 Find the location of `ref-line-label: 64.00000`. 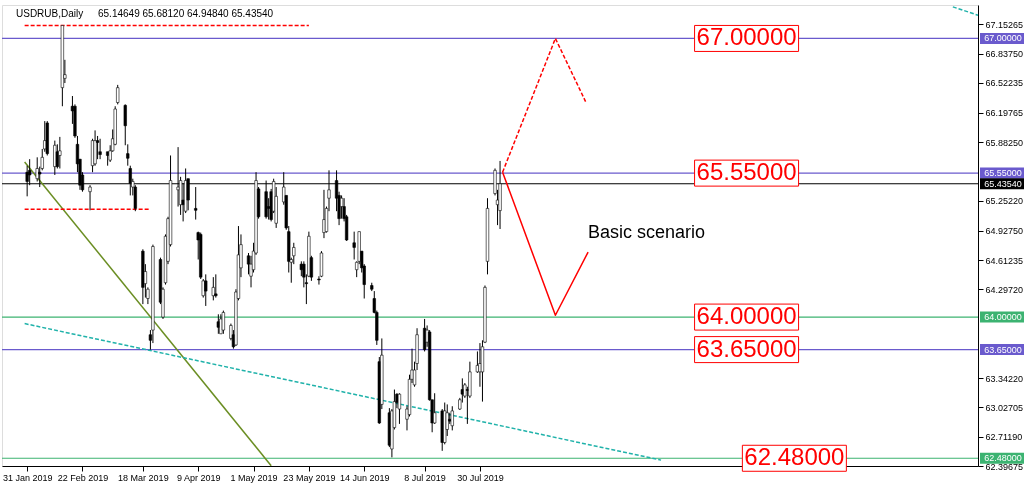

ref-line-label: 64.00000 is located at coordinates (1003, 317).